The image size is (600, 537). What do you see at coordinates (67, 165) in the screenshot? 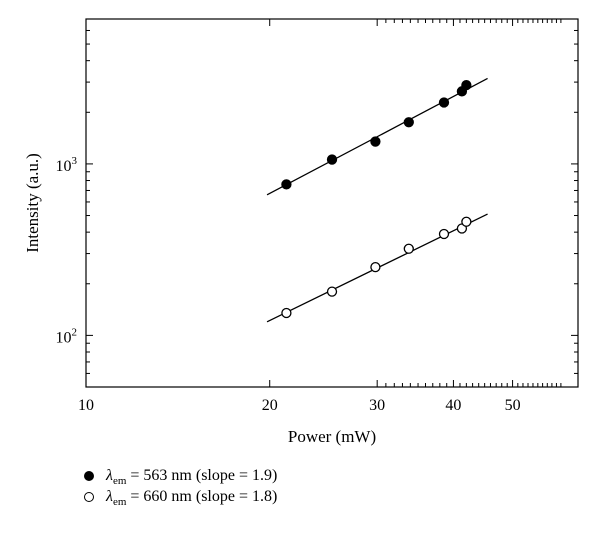
I see `y-tick-label-1000: 10³` at bounding box center [67, 165].